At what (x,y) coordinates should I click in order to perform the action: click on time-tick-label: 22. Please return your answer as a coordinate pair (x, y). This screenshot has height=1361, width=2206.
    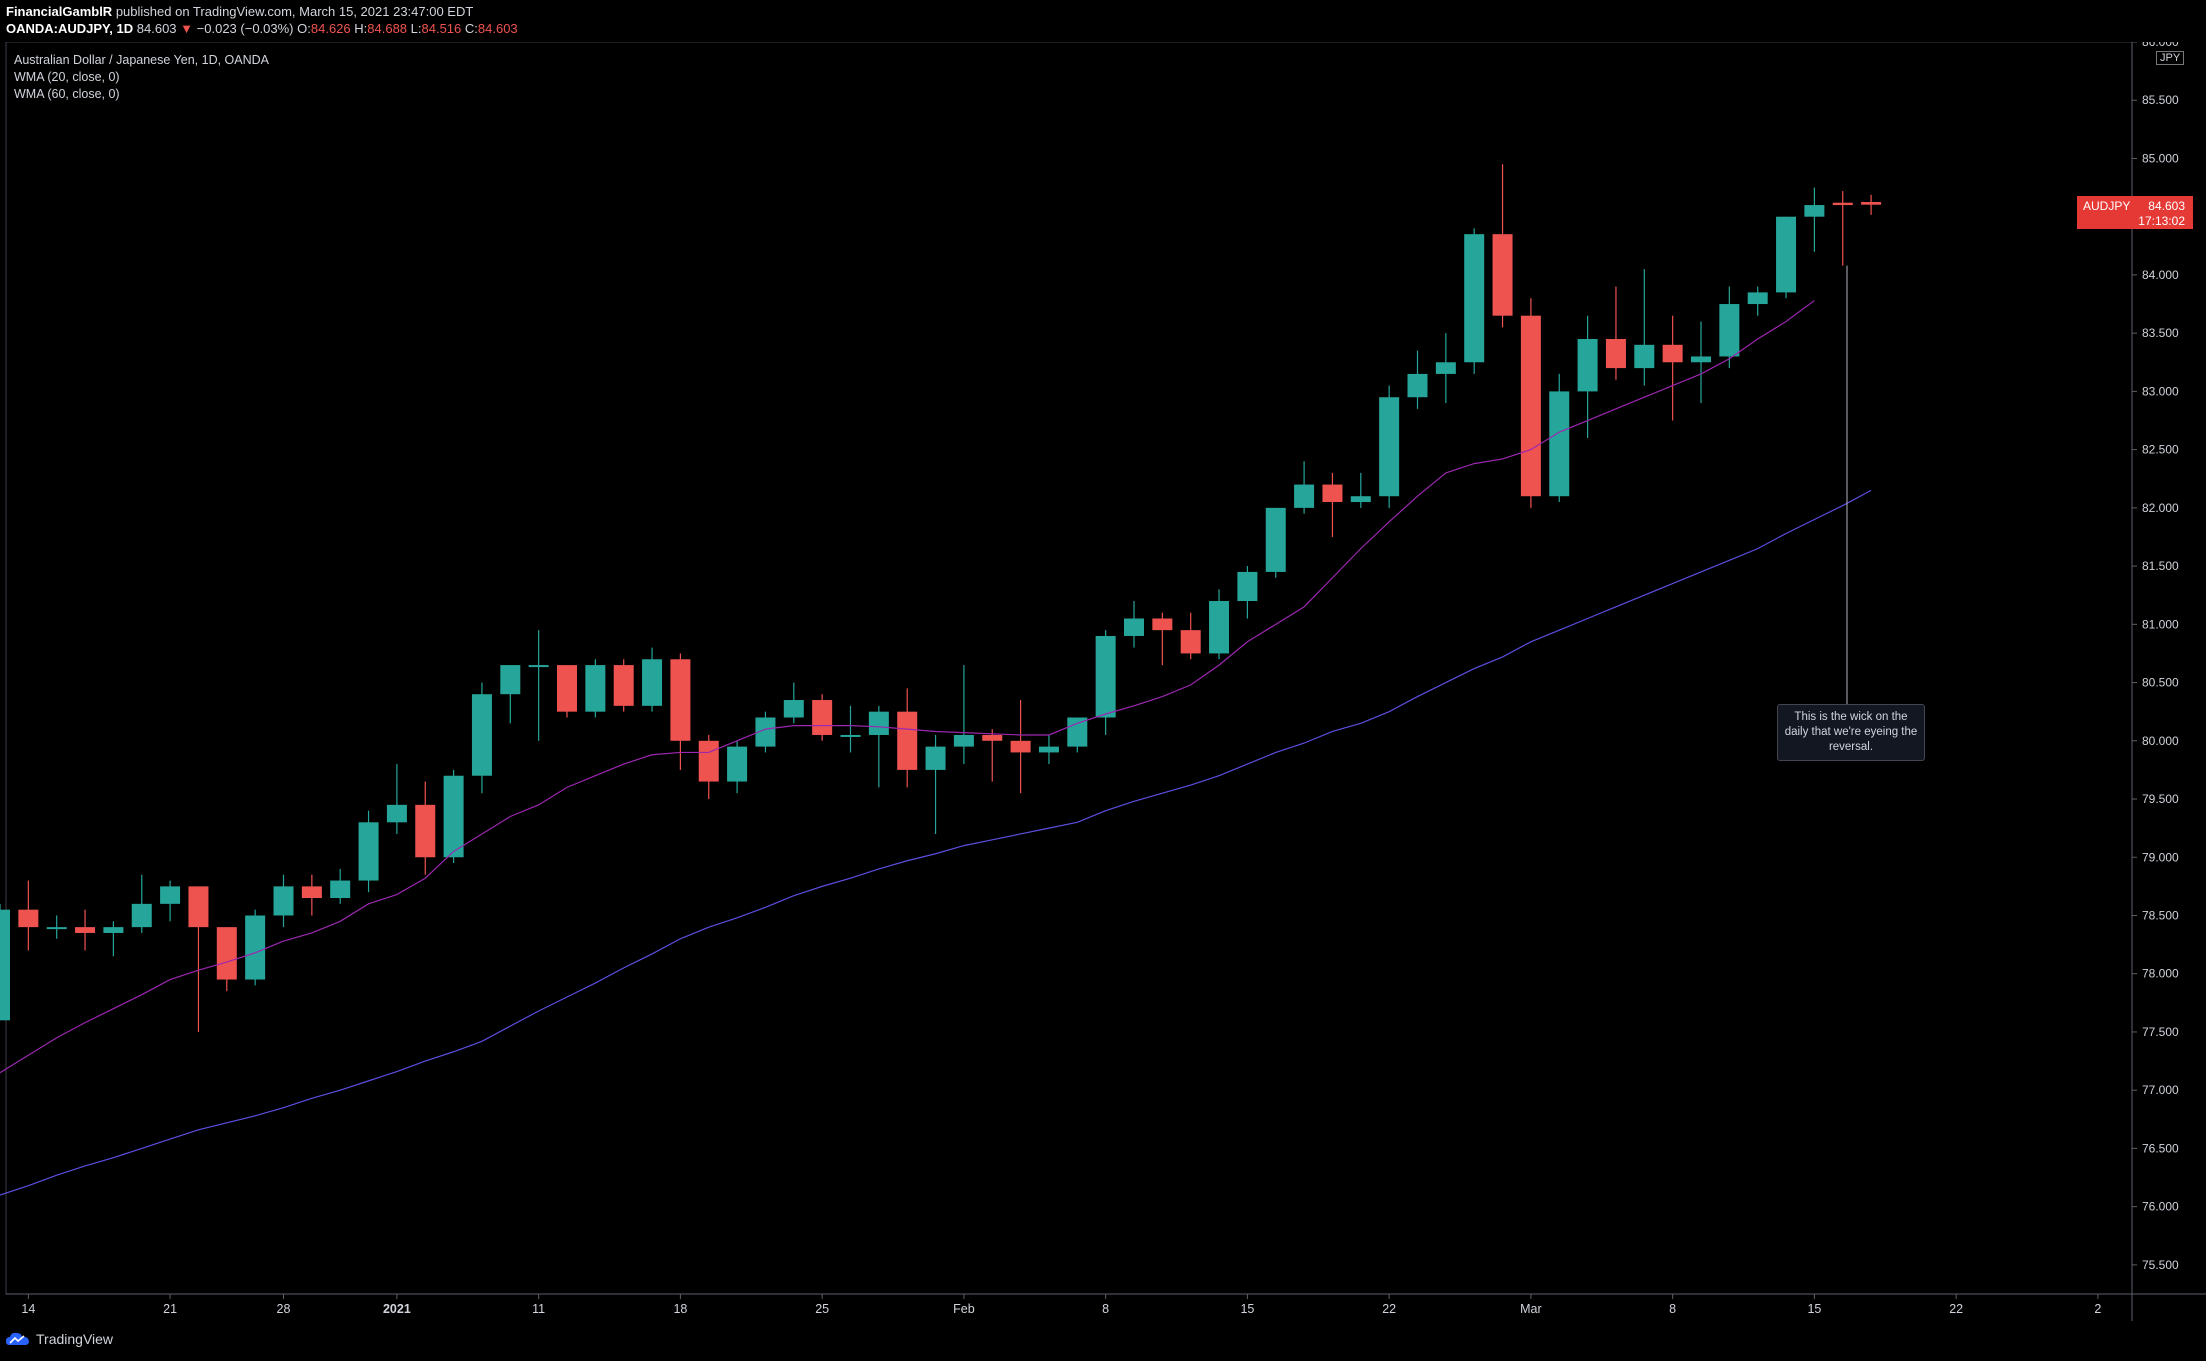
    Looking at the image, I should click on (1956, 1309).